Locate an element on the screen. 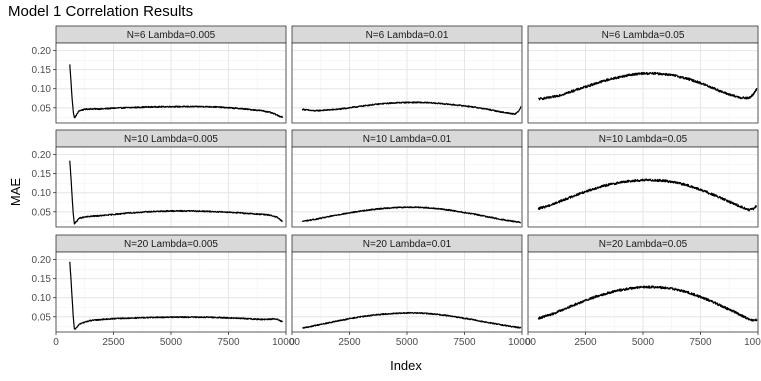  facet-panel: N=10 Lambda=0.05 is located at coordinates (643, 178).